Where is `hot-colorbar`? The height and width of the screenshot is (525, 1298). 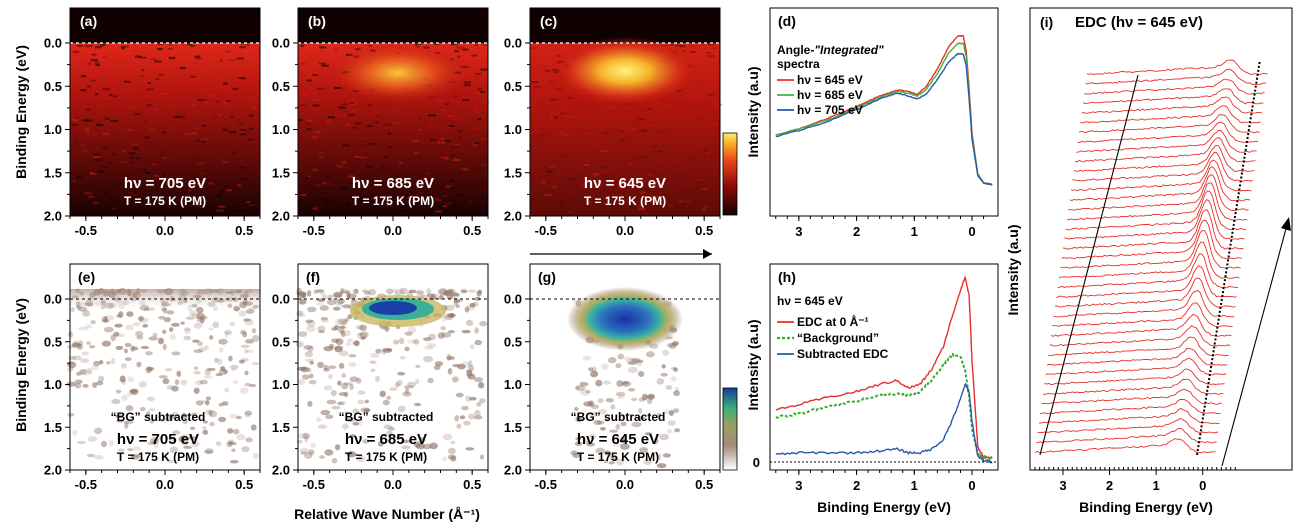 hot-colorbar is located at coordinates (730, 174).